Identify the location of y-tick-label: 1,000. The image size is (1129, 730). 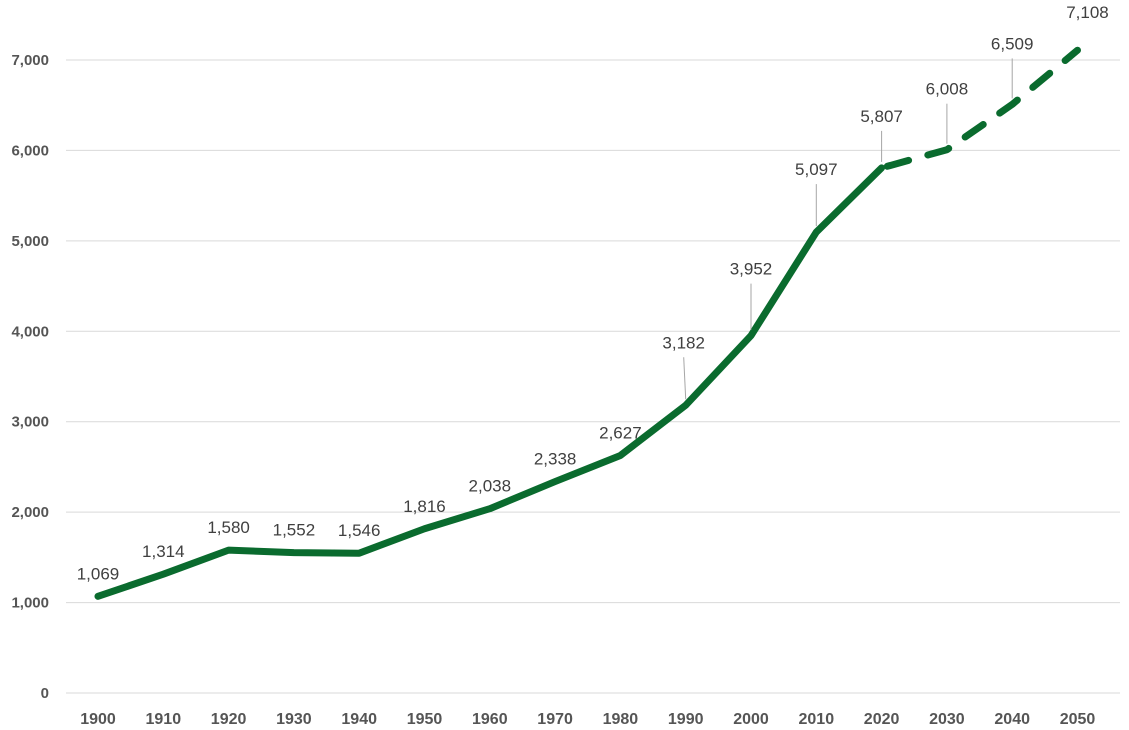
(30, 603).